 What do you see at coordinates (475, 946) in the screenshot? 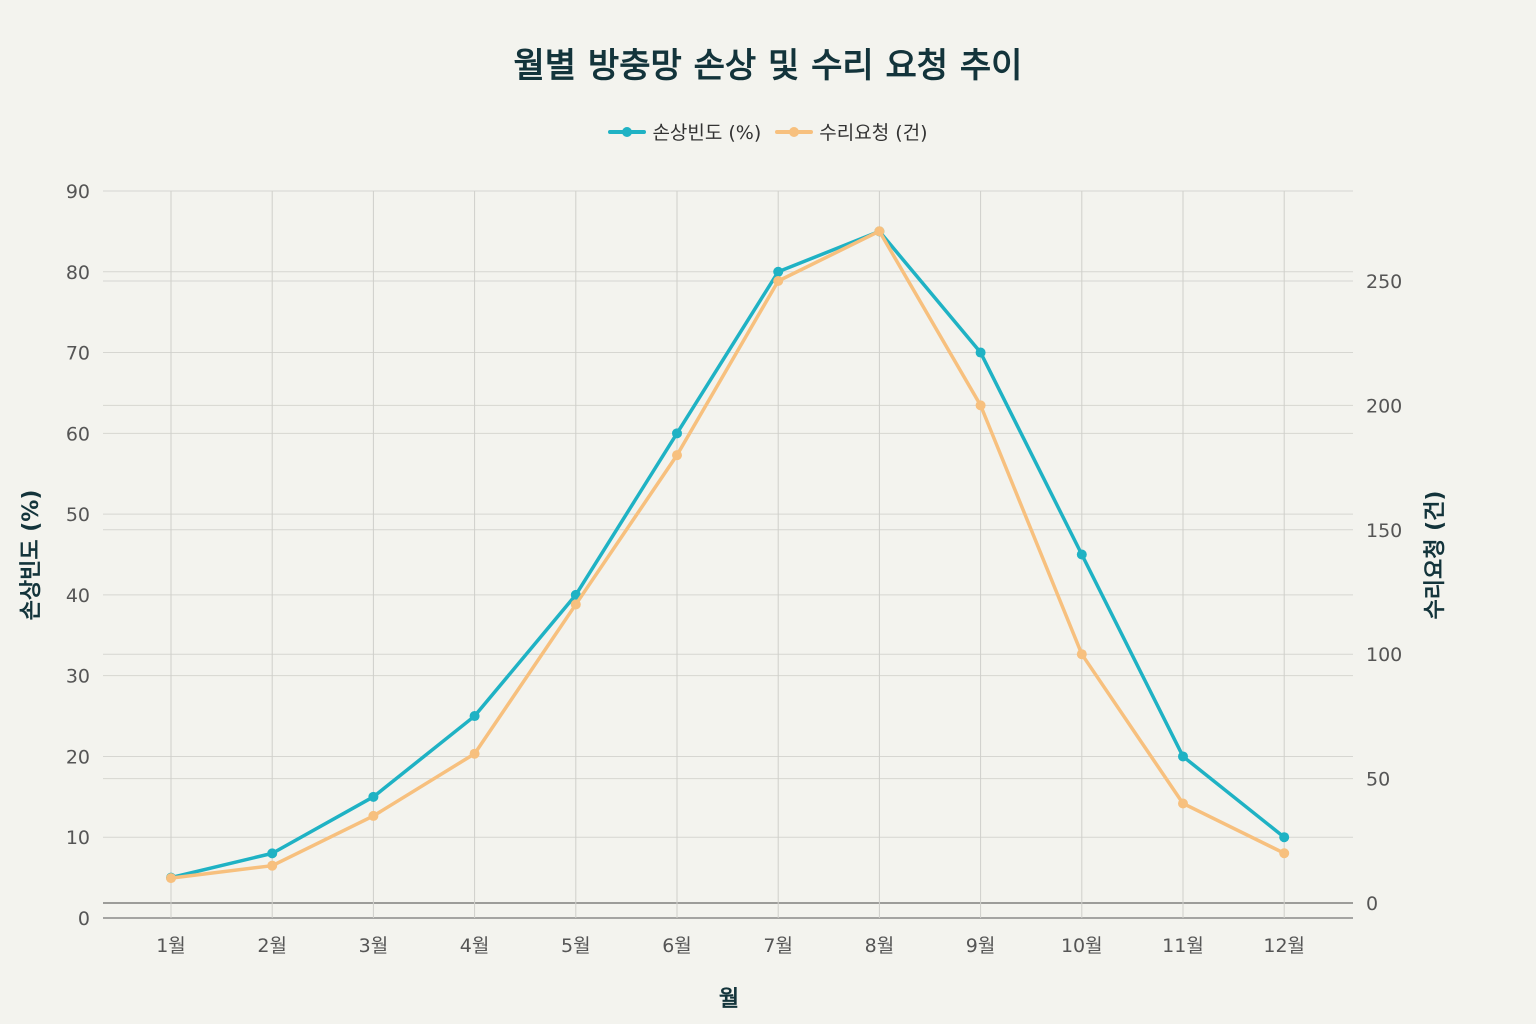
I see `x-tick-label: 4월` at bounding box center [475, 946].